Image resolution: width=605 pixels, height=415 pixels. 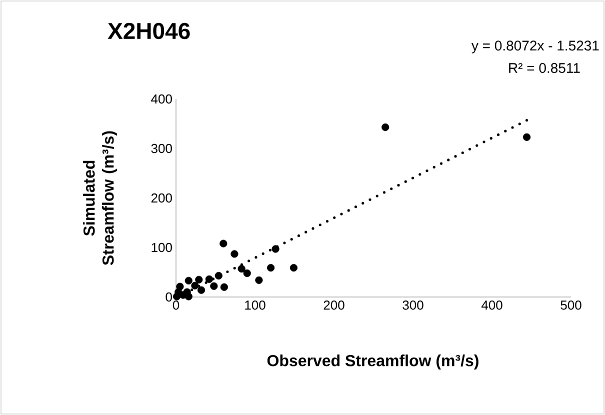 I want to click on y-tick-label: 300, so click(x=161, y=149).